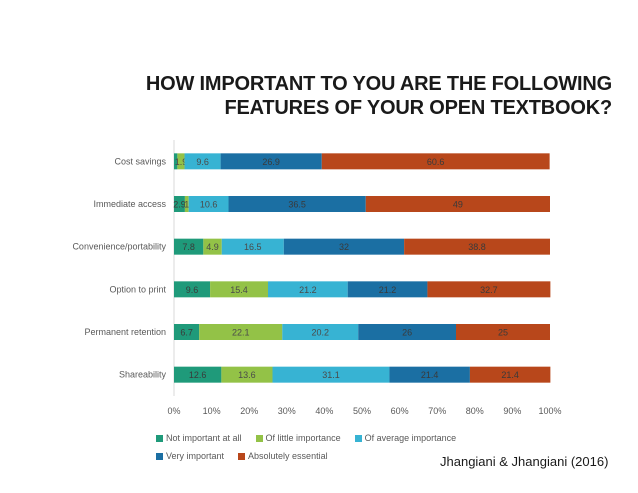 The image size is (638, 493). I want to click on legend-label: Of average importance, so click(410, 438).